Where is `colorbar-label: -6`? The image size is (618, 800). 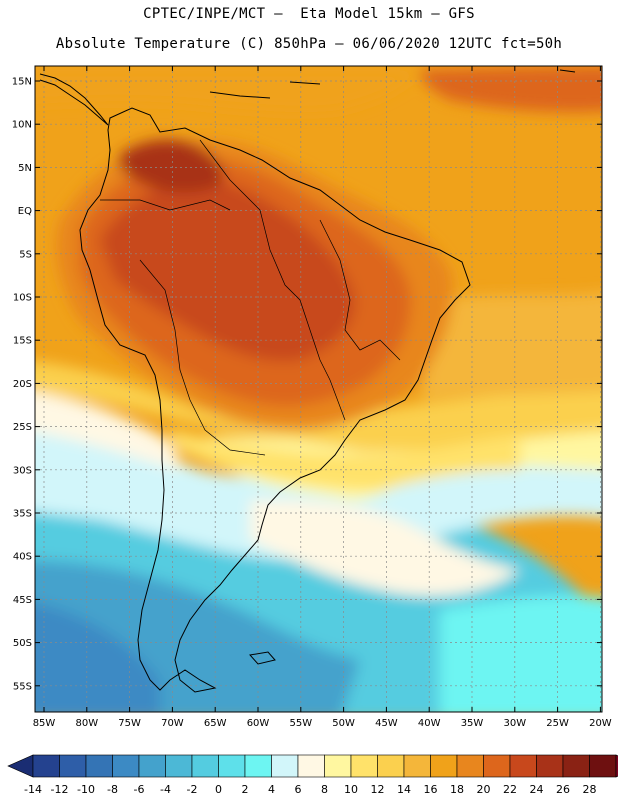
colorbar-label: -6 is located at coordinates (139, 789).